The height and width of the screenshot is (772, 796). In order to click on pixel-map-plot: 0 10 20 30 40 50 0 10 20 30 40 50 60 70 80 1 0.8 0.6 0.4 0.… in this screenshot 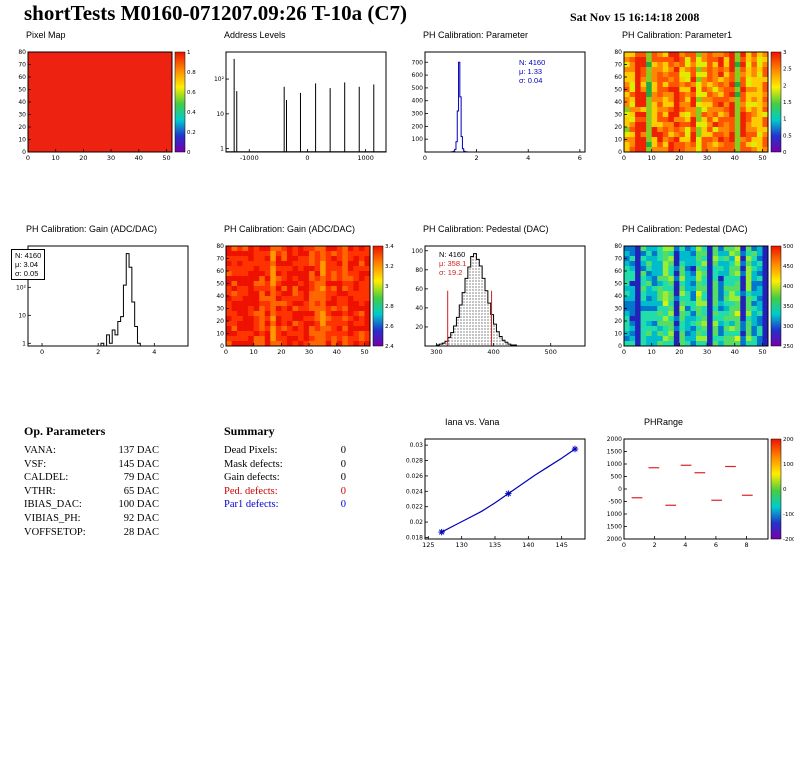, I will do `click(107, 105)`.